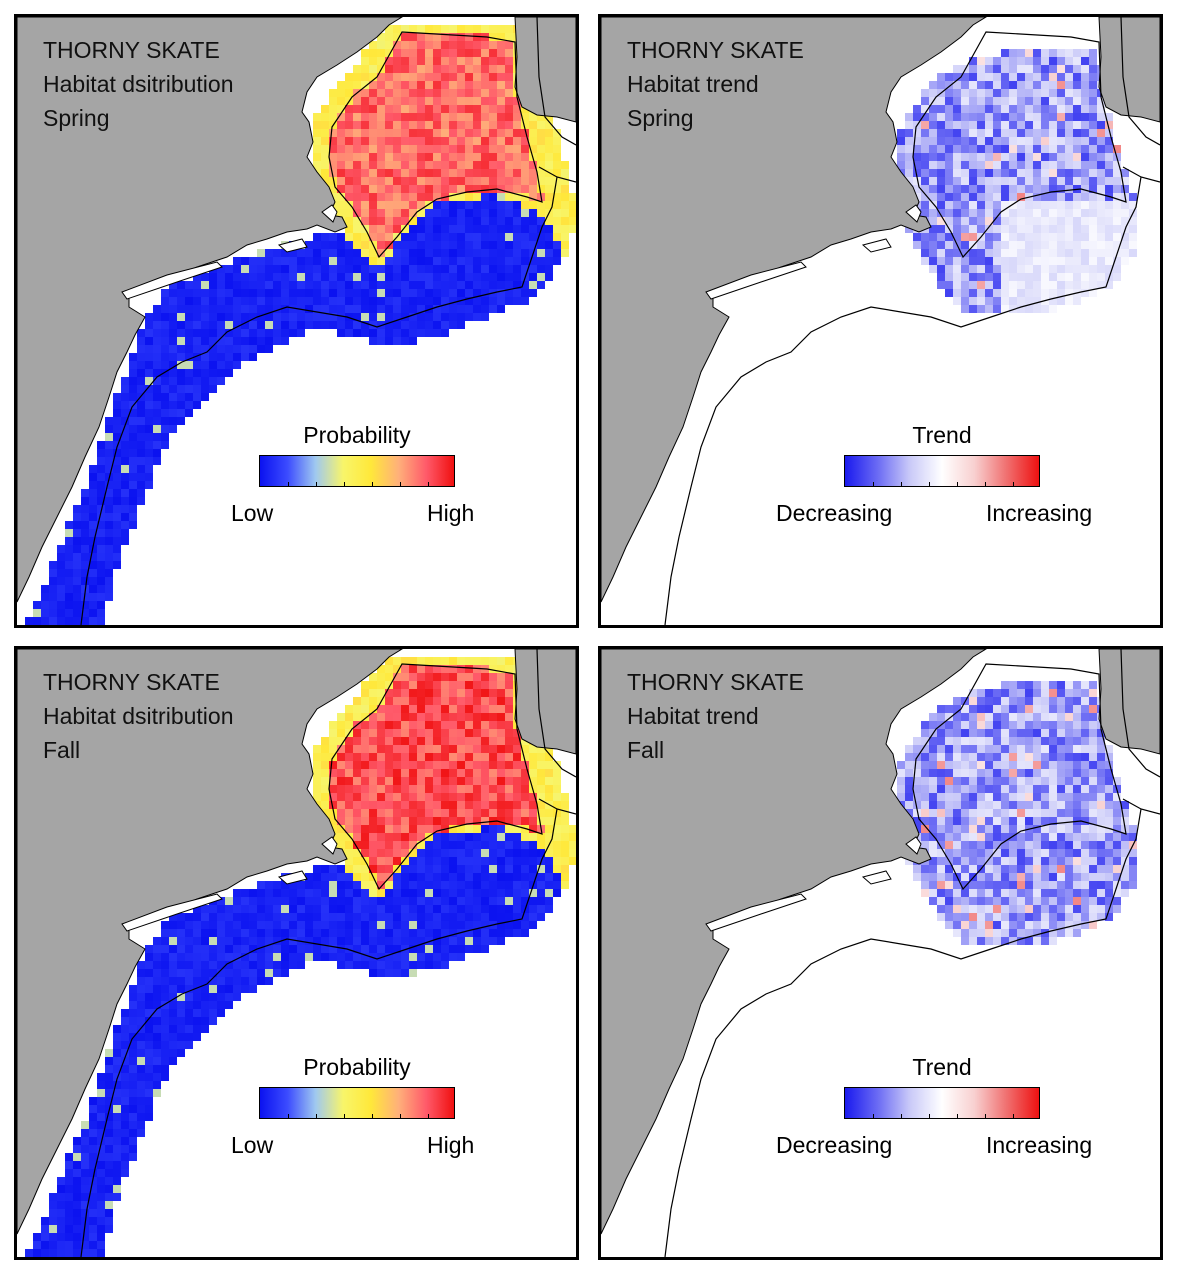 Image resolution: width=1182 pixels, height=1279 pixels. Describe the element at coordinates (913, 845) in the screenshot. I see `island-outline` at that location.